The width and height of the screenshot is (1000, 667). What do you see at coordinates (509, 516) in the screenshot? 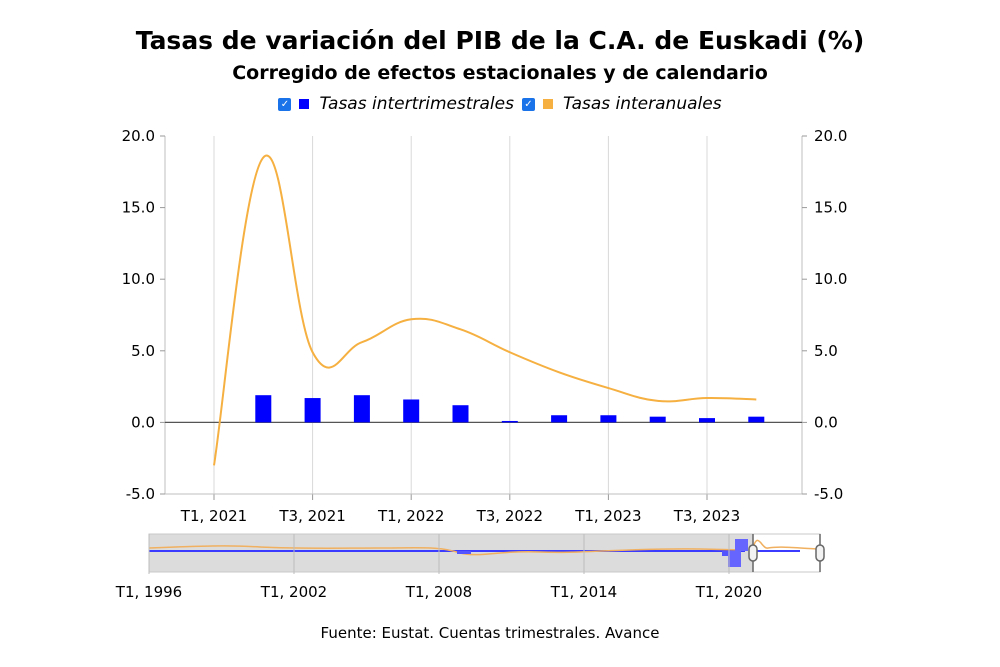
I see `x-tick-label: T3, 2022` at bounding box center [509, 516].